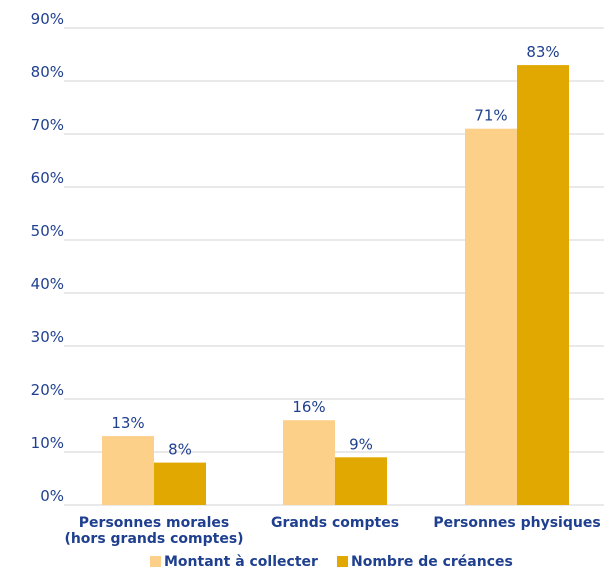 The image size is (604, 581). What do you see at coordinates (542, 52) in the screenshot?
I see `data-label: 83%` at bounding box center [542, 52].